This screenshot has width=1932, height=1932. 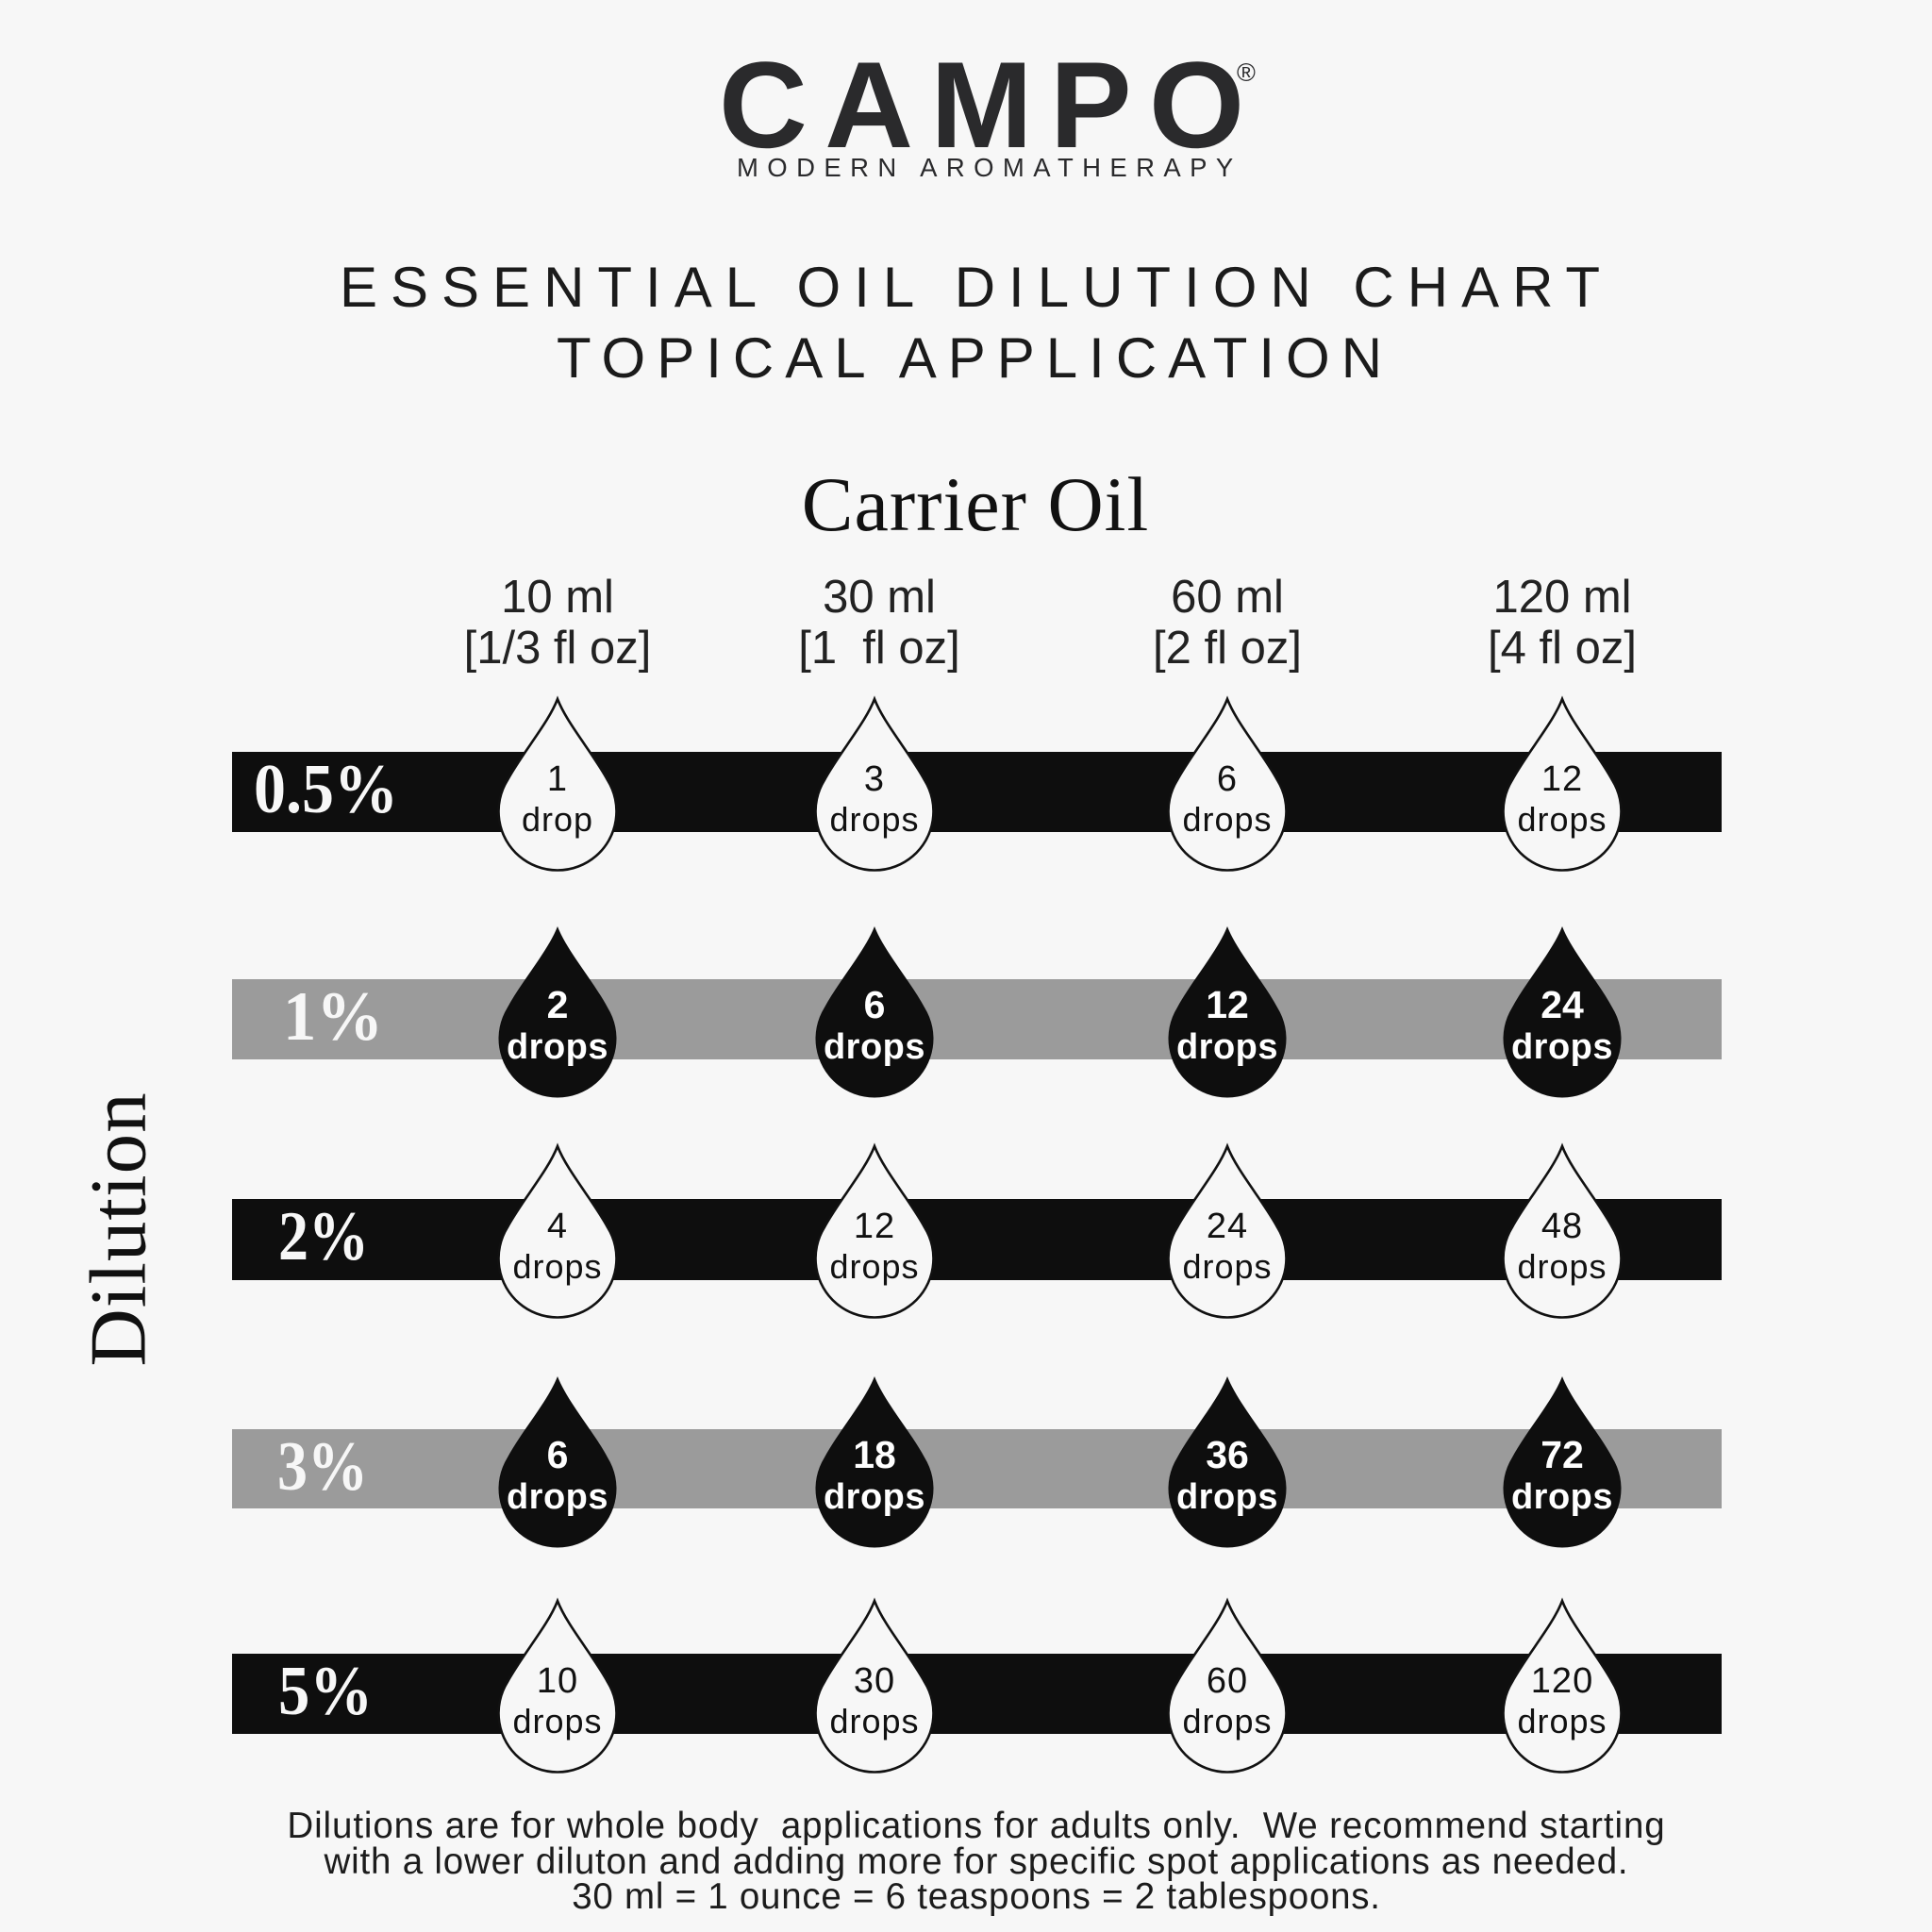 I want to click on svg-text: 2%, so click(x=323, y=1236).